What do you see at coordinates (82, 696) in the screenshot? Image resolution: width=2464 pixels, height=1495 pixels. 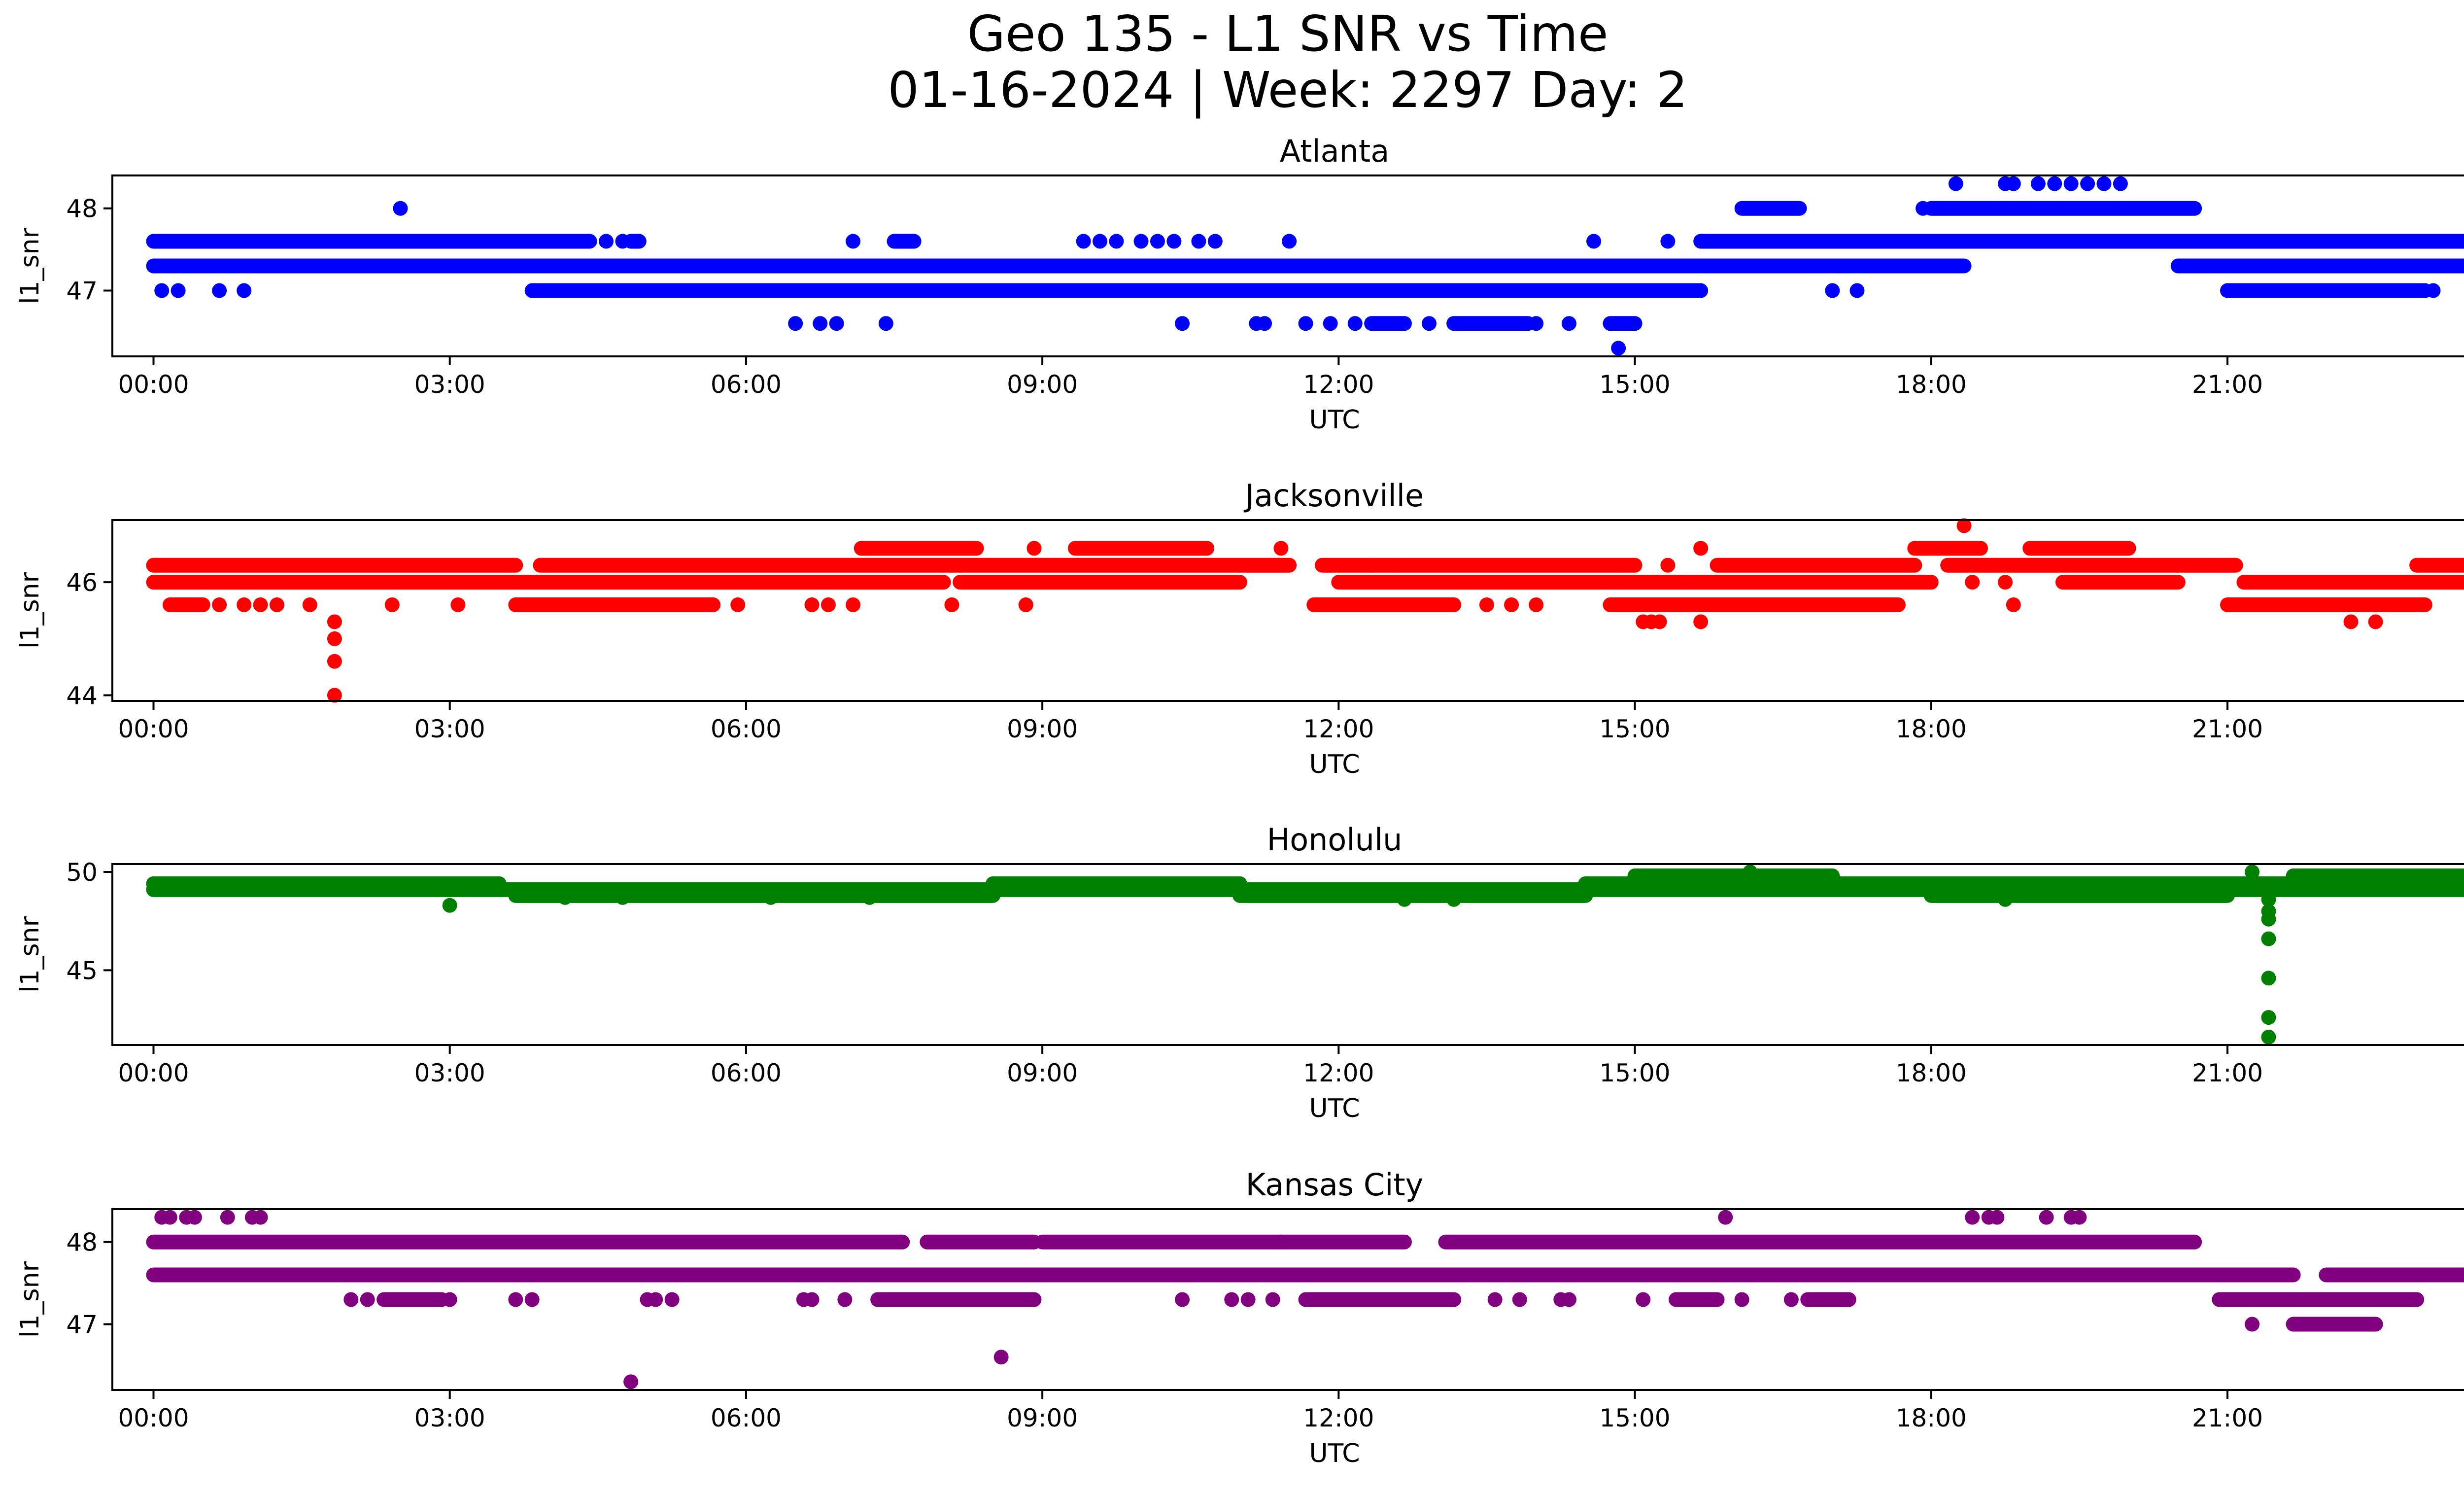 I see `y-tick-label: 44` at bounding box center [82, 696].